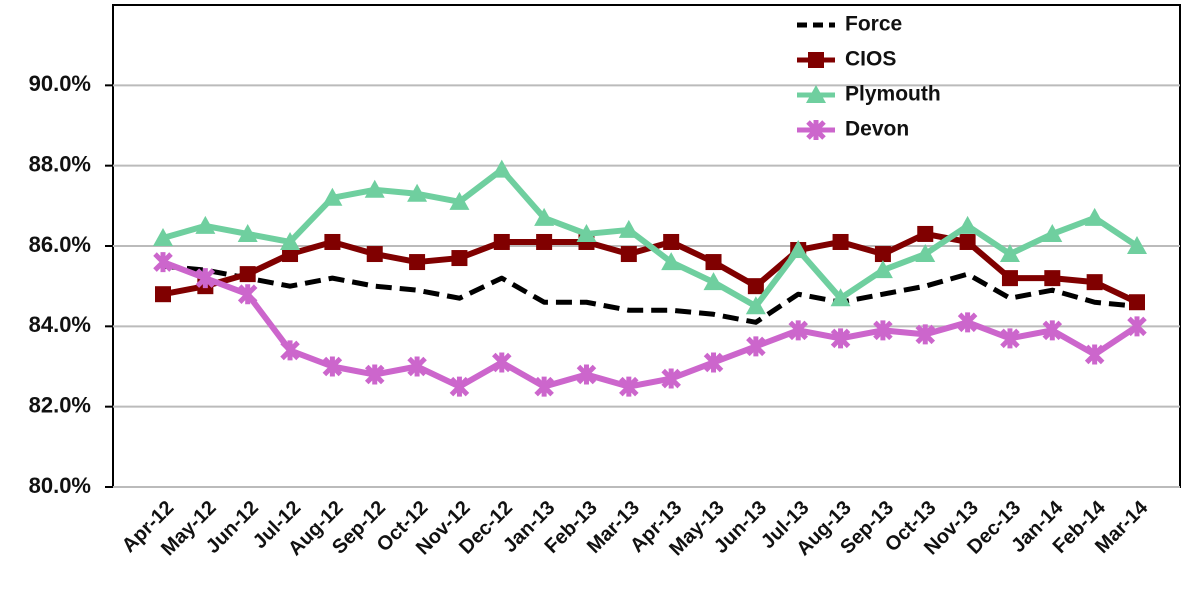 The height and width of the screenshot is (598, 1192). What do you see at coordinates (60, 244) in the screenshot?
I see `y-tick-label: 86.0%` at bounding box center [60, 244].